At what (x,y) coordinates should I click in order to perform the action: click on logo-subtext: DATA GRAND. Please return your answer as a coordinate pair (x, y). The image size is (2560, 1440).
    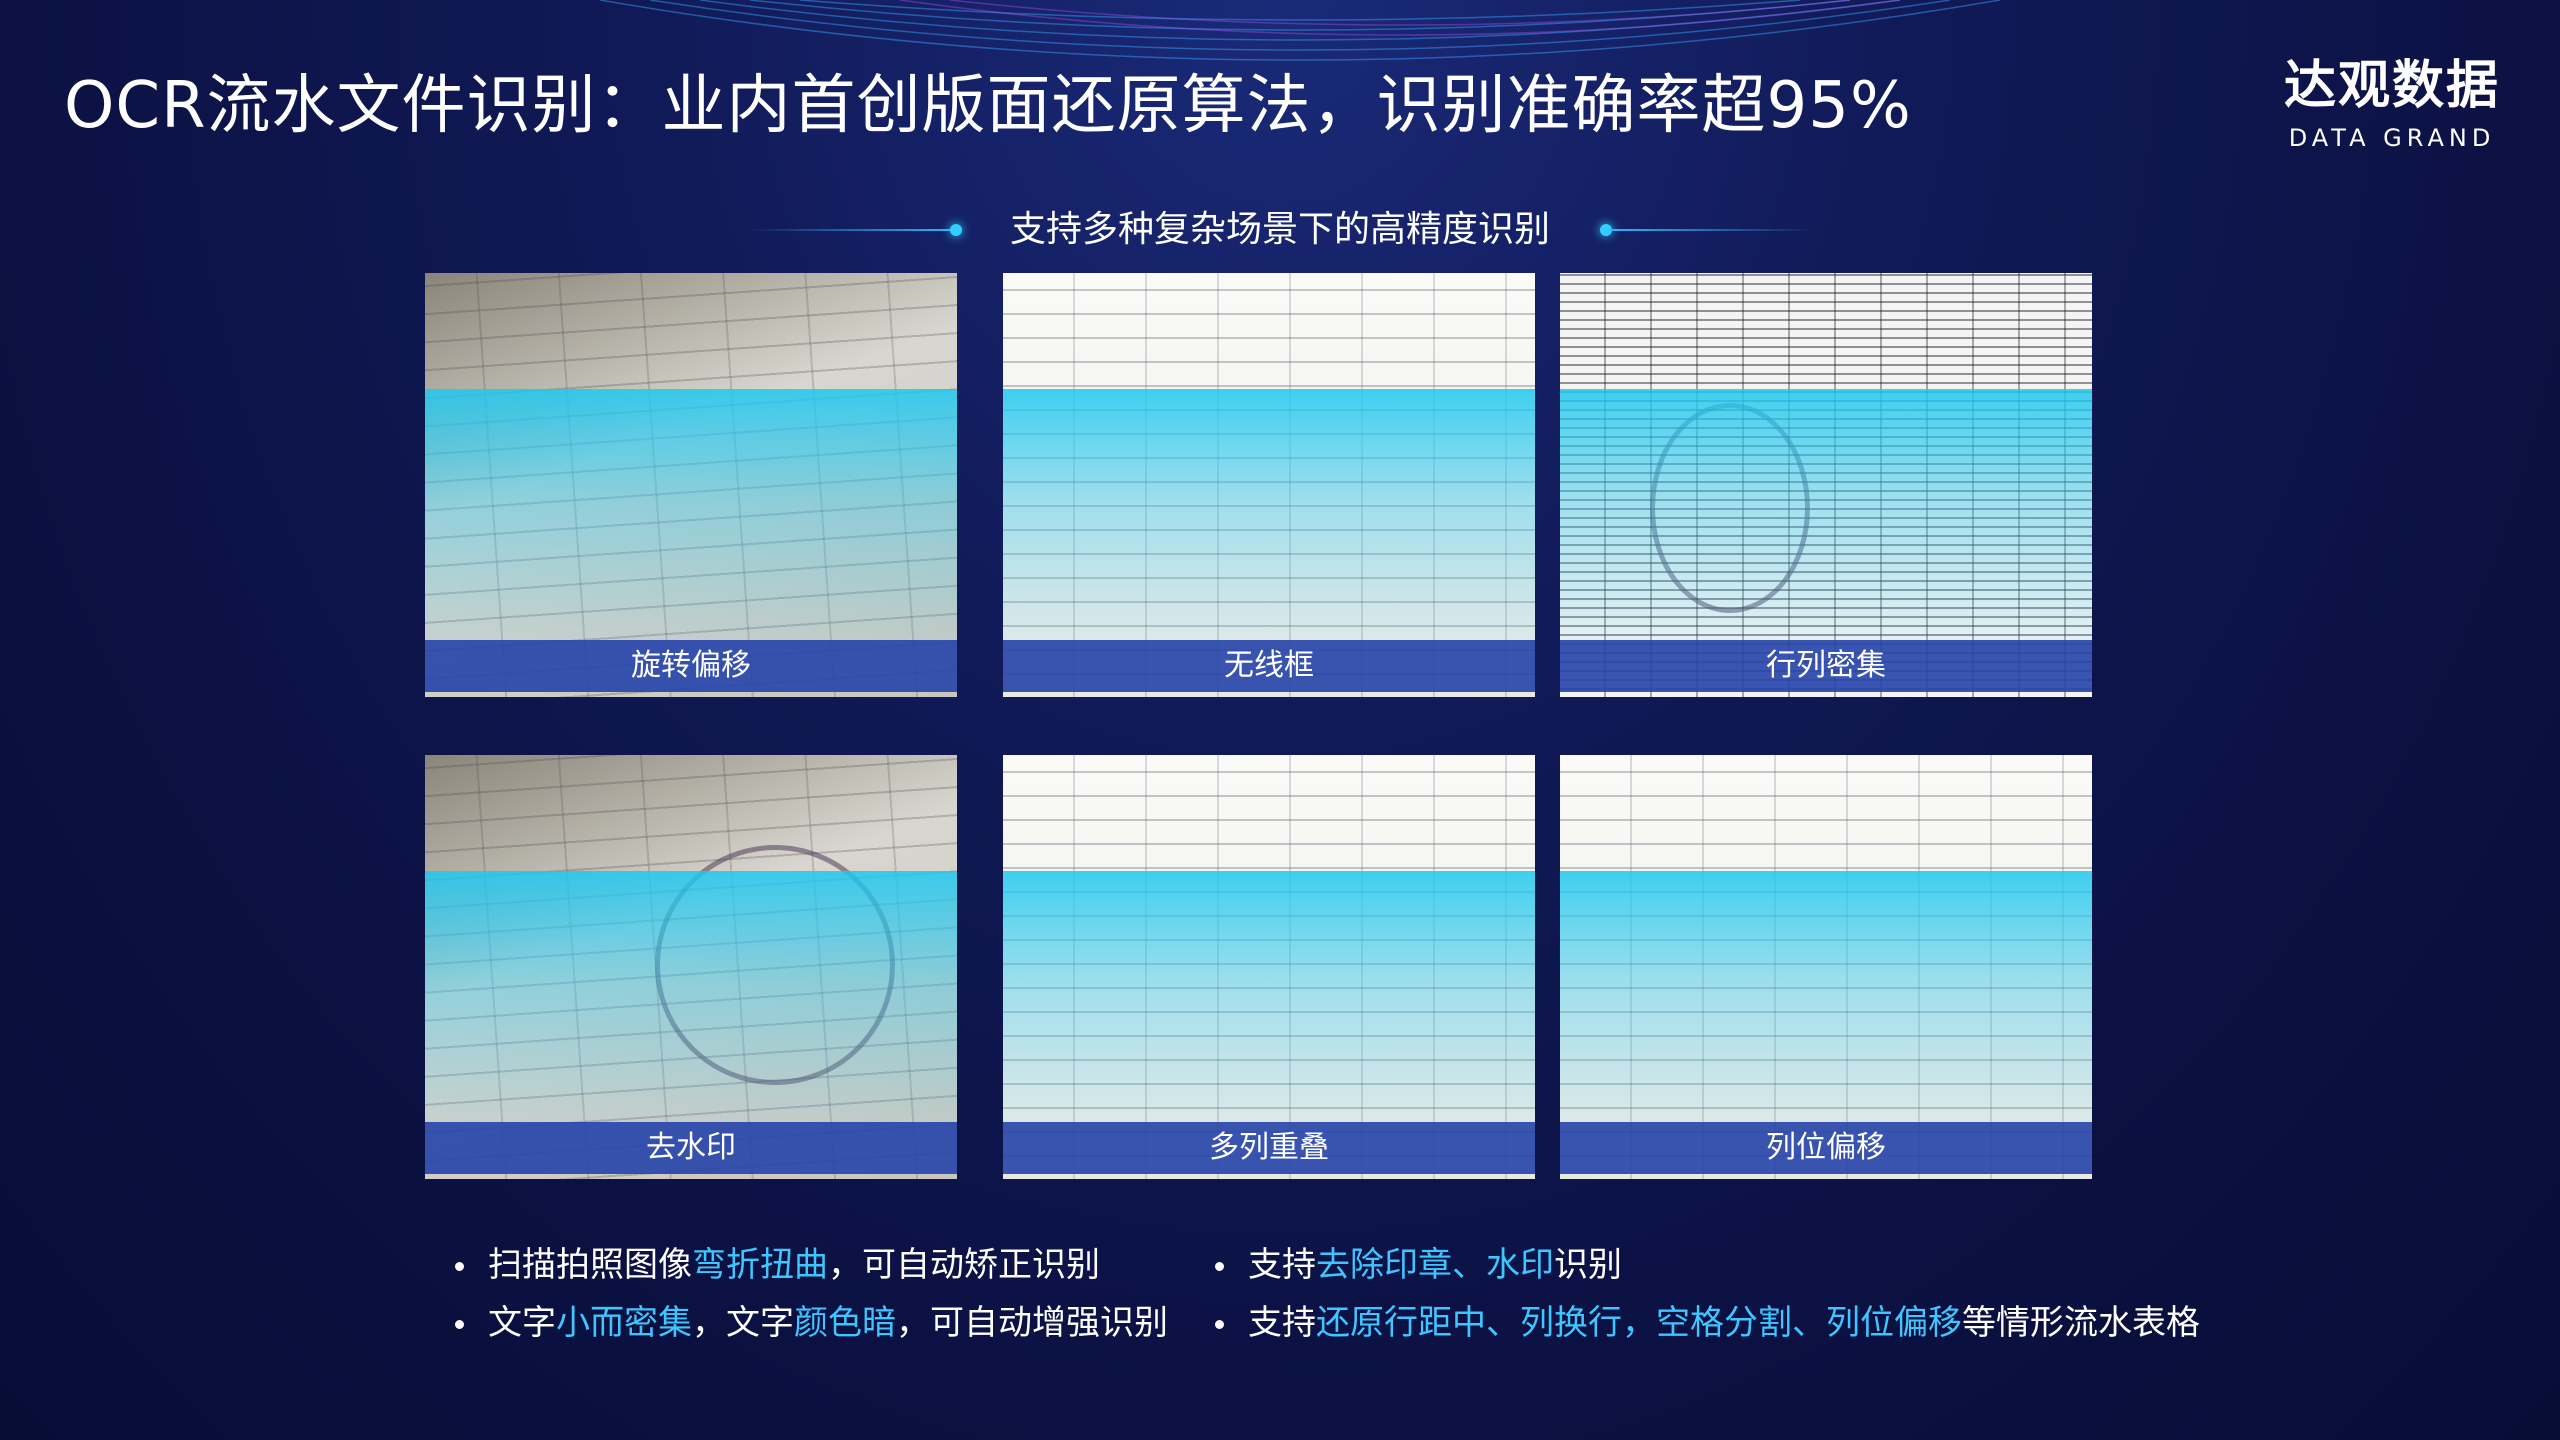
    Looking at the image, I should click on (2392, 138).